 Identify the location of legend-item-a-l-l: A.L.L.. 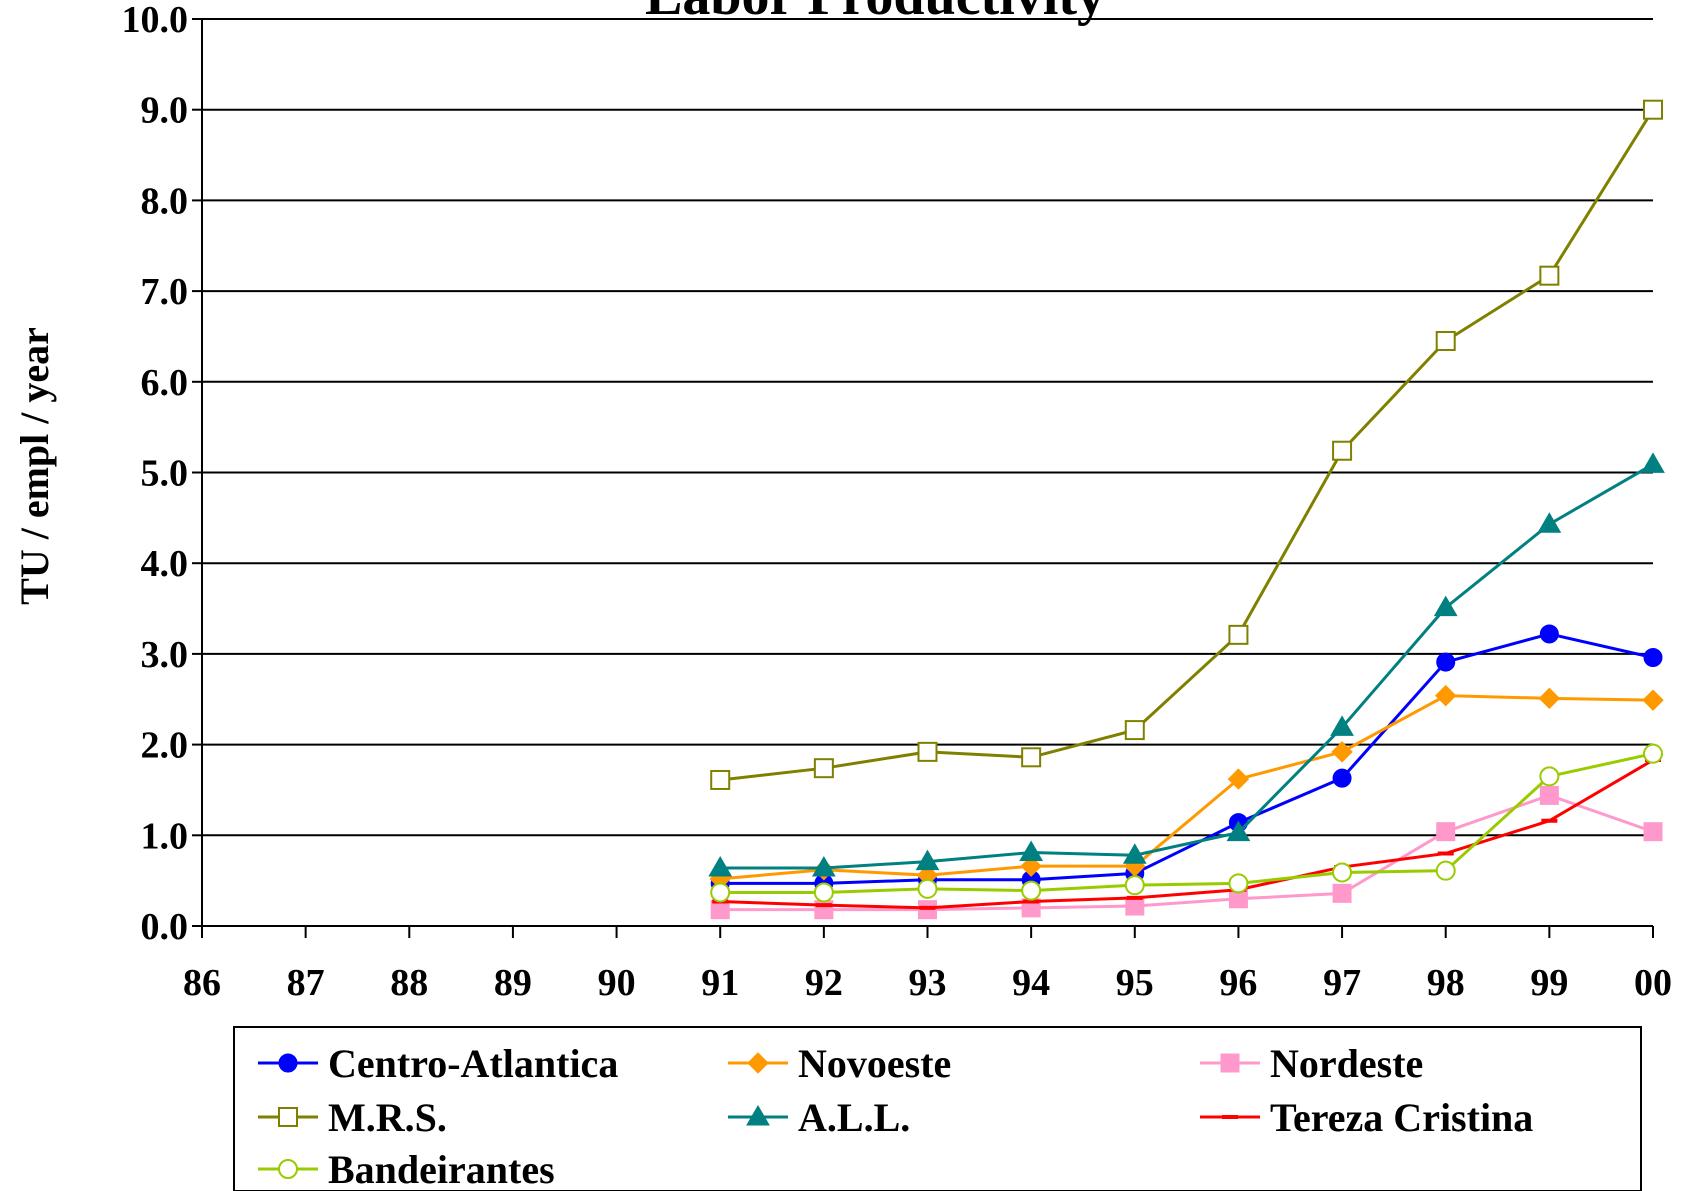
(819, 1117).